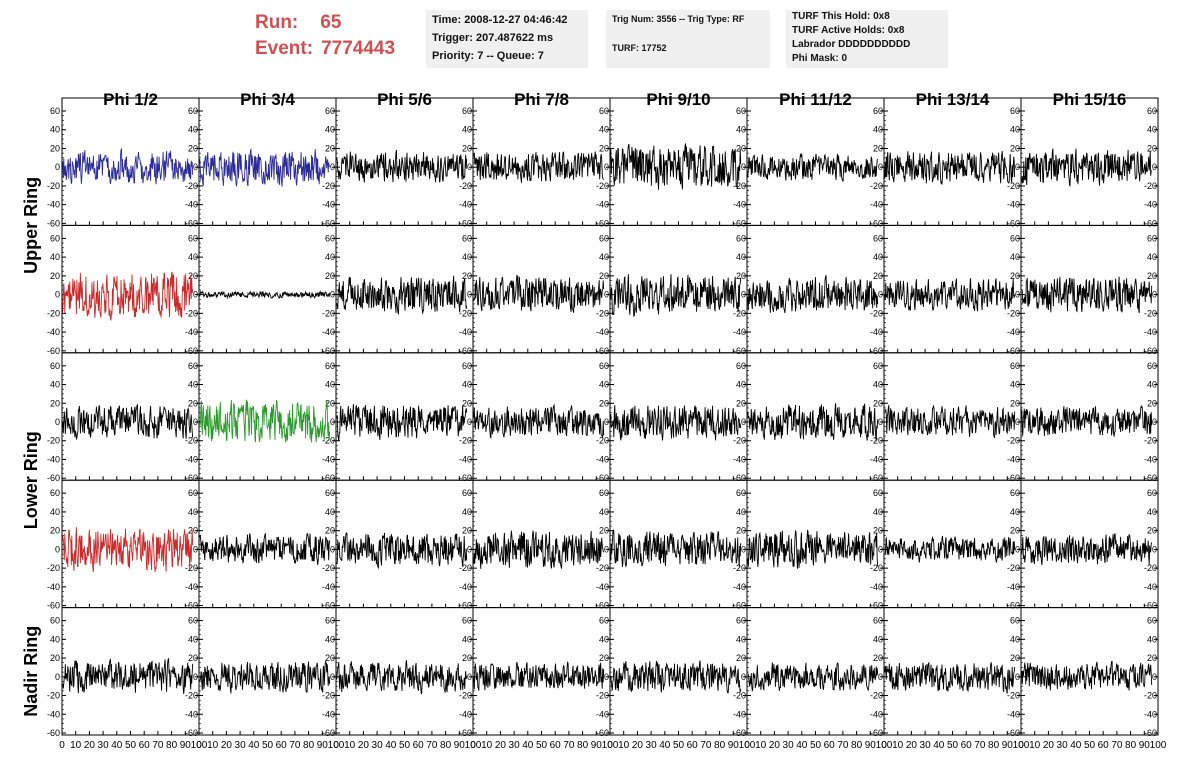  What do you see at coordinates (953, 745) in the screenshot?
I see `x-tick-label: 50` at bounding box center [953, 745].